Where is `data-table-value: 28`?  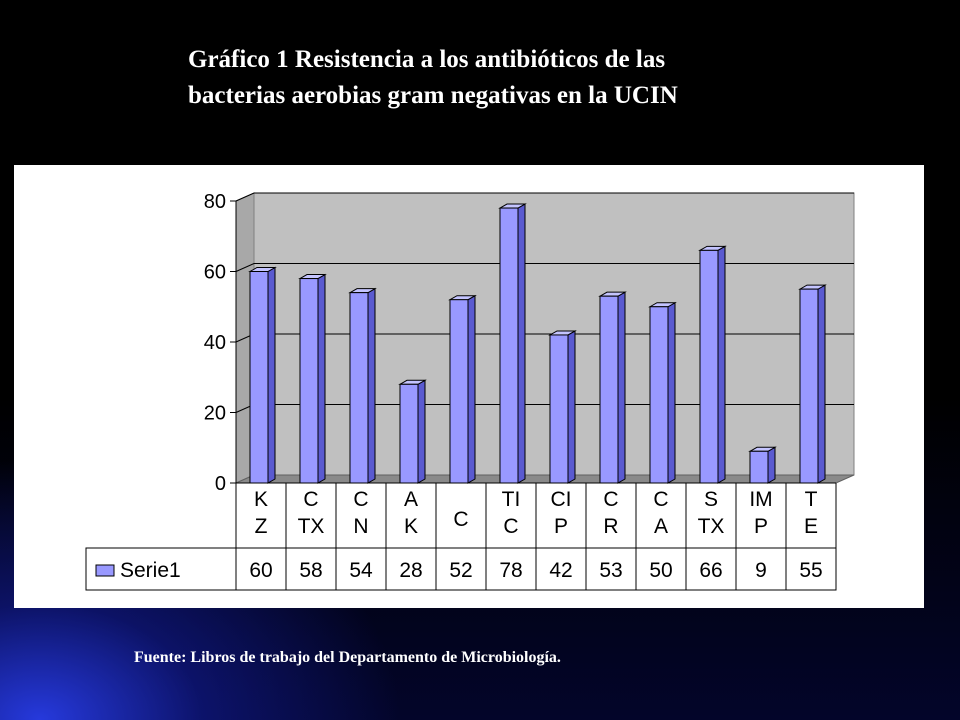 data-table-value: 28 is located at coordinates (410, 570).